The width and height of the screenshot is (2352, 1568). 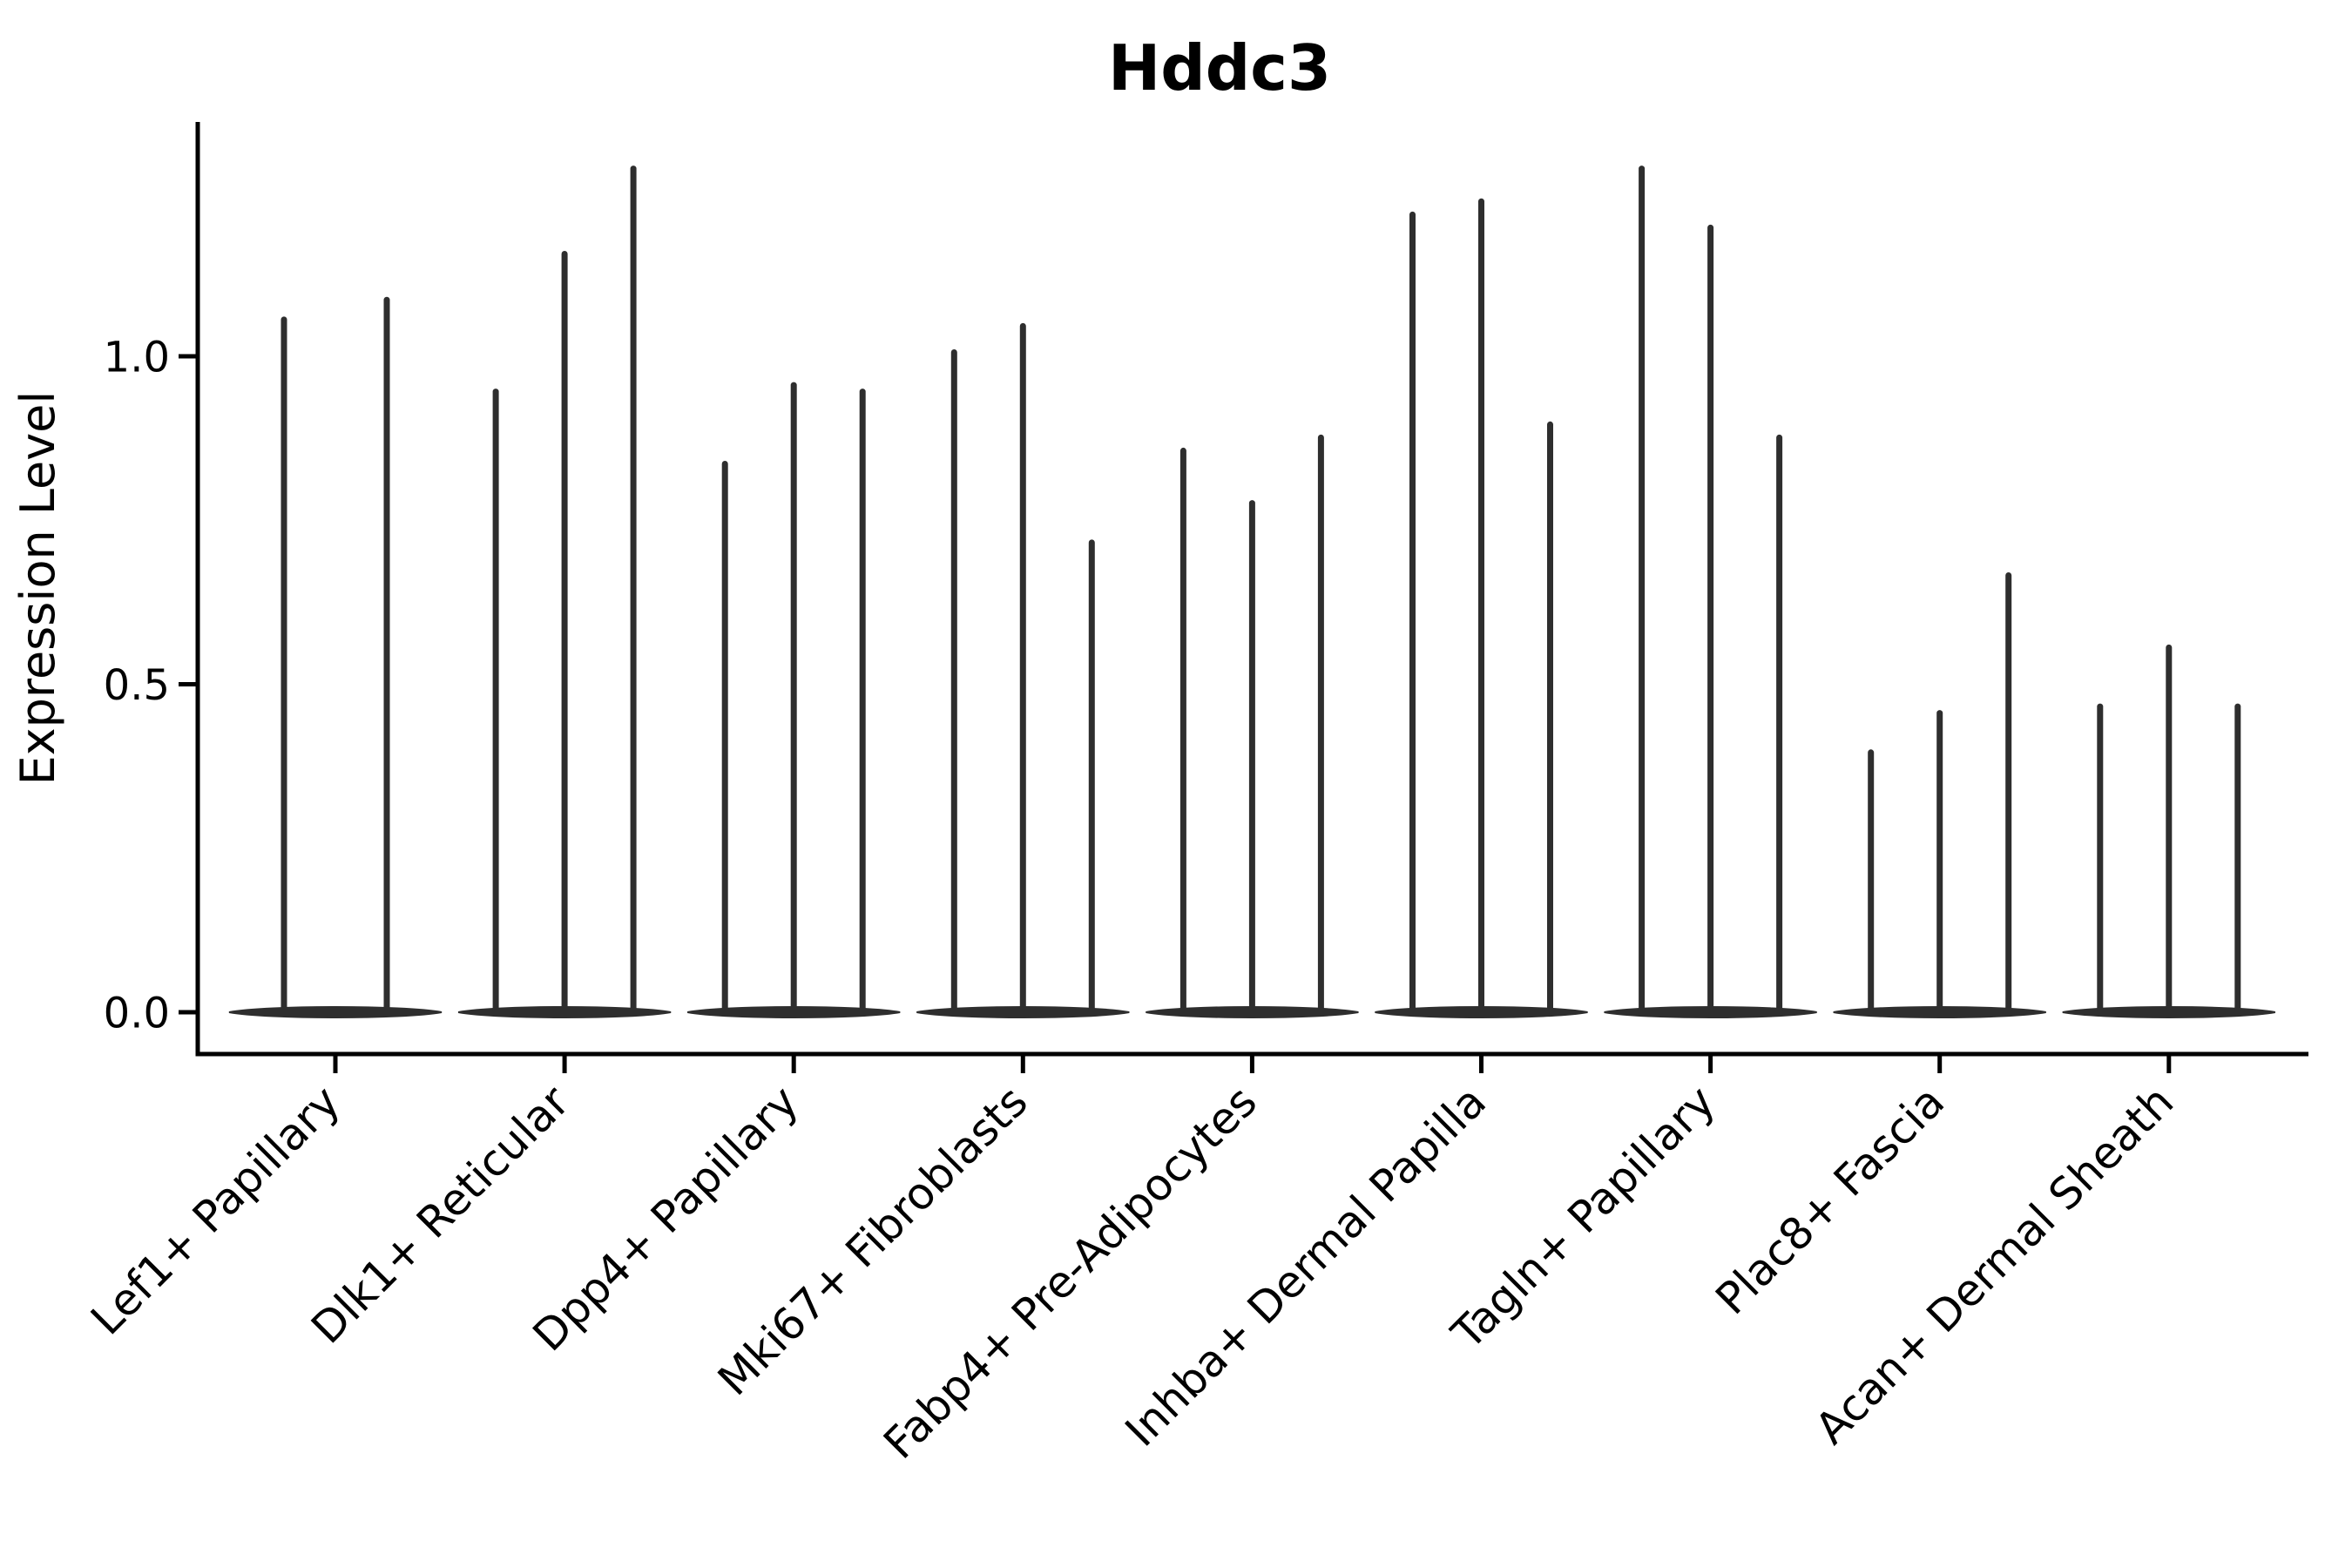 What do you see at coordinates (137, 685) in the screenshot?
I see `y-tick-label: 0.5` at bounding box center [137, 685].